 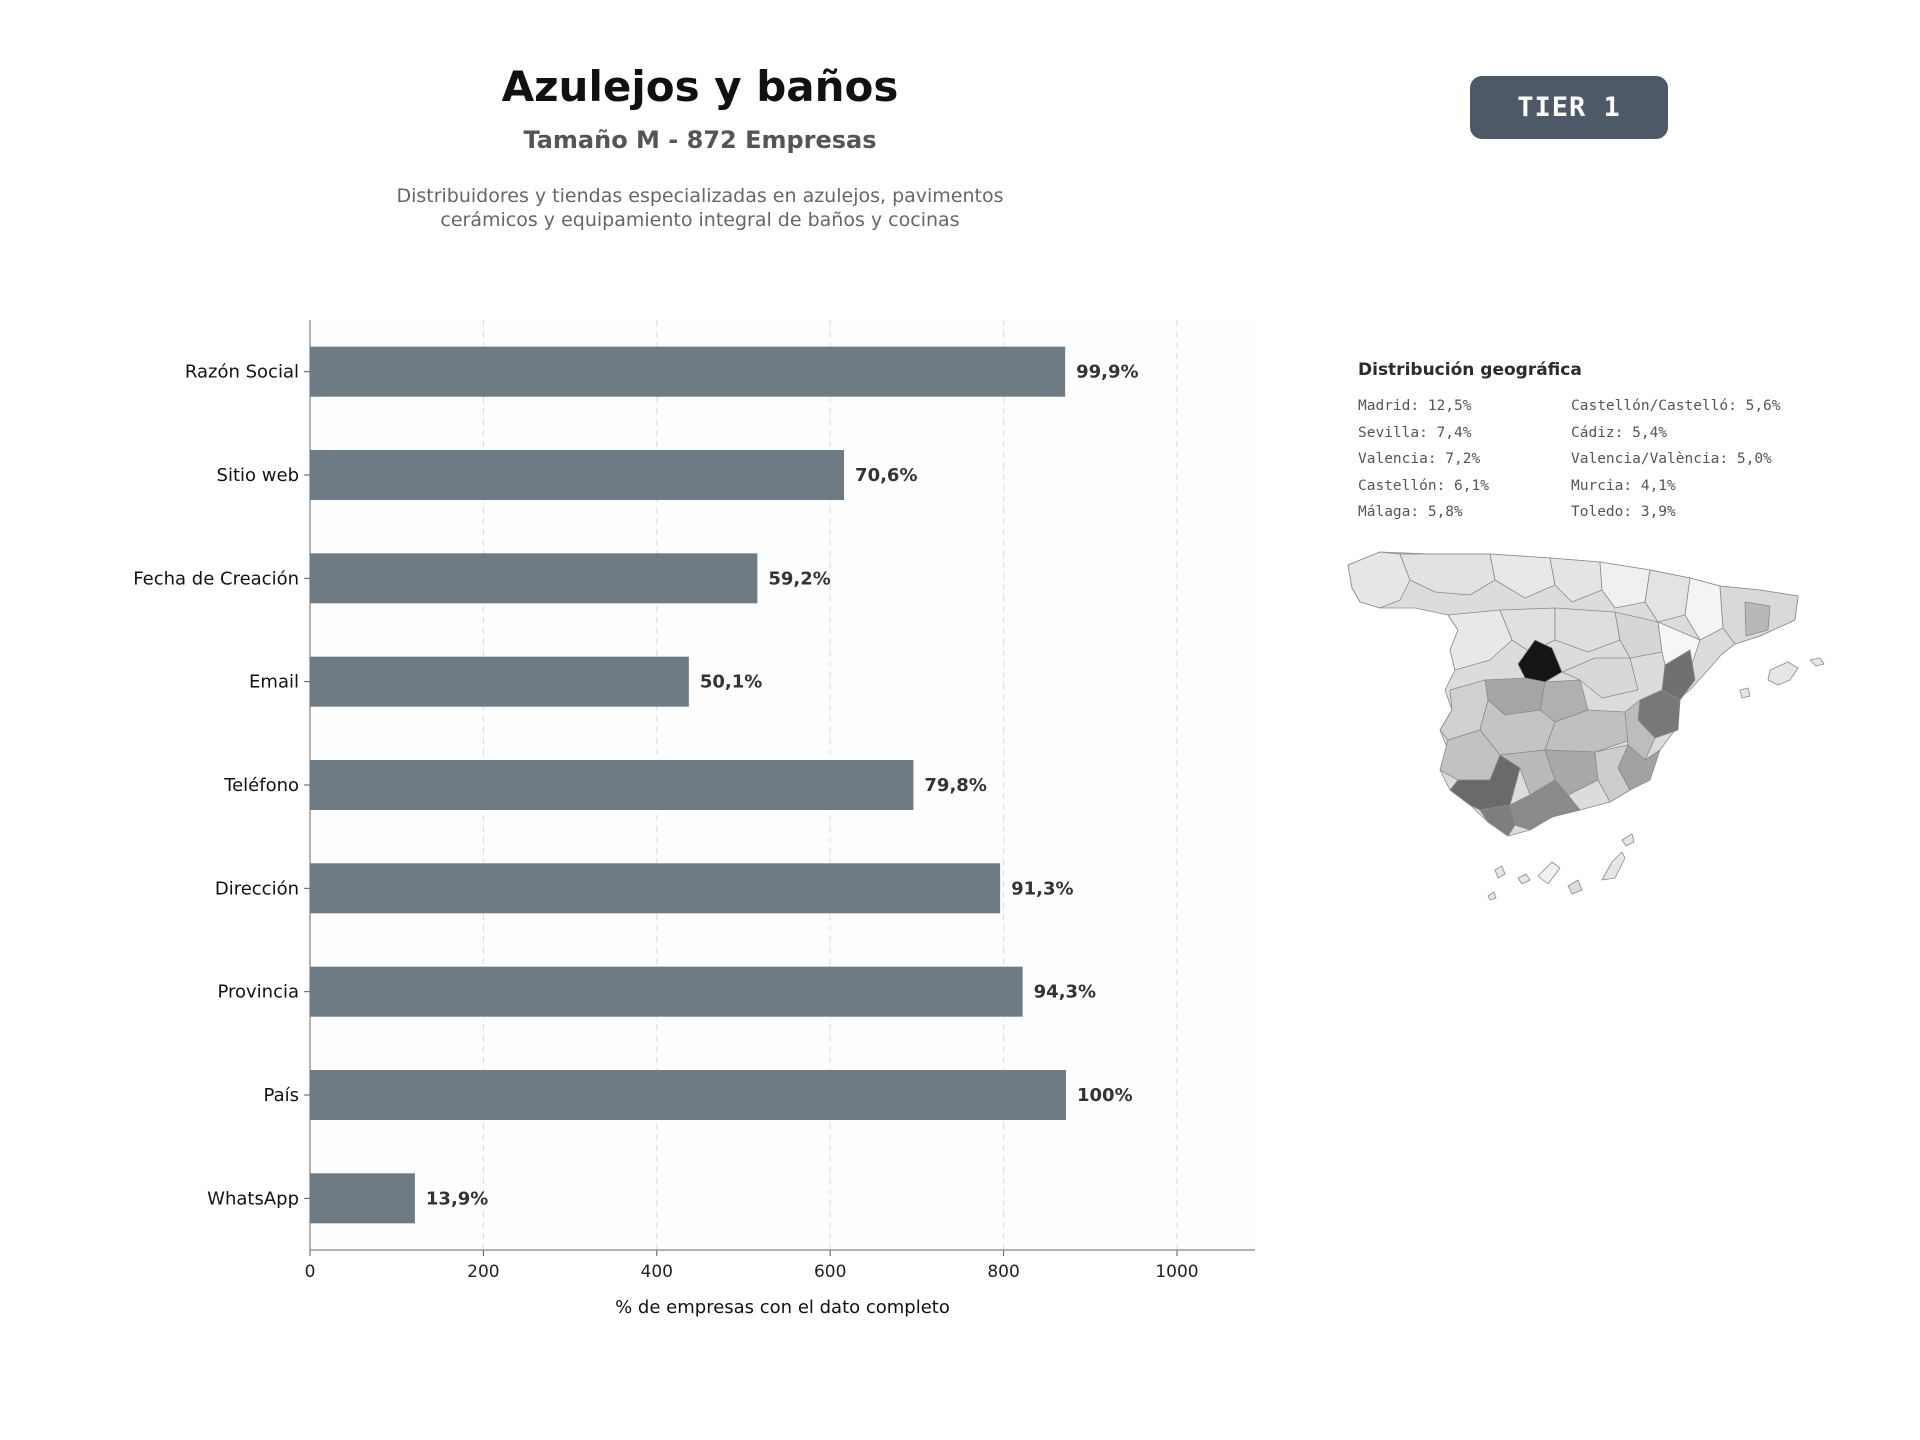 I want to click on category-label: Sitio web, so click(x=258, y=475).